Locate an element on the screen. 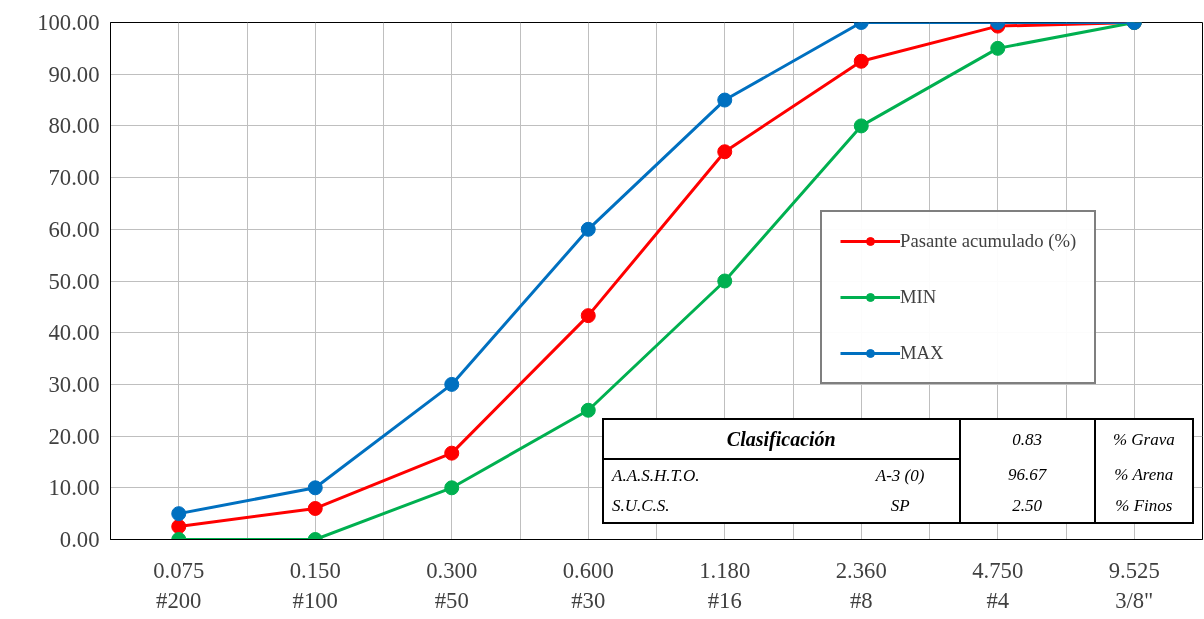 This screenshot has height=619, width=1204. legend-label: MIN is located at coordinates (918, 297).